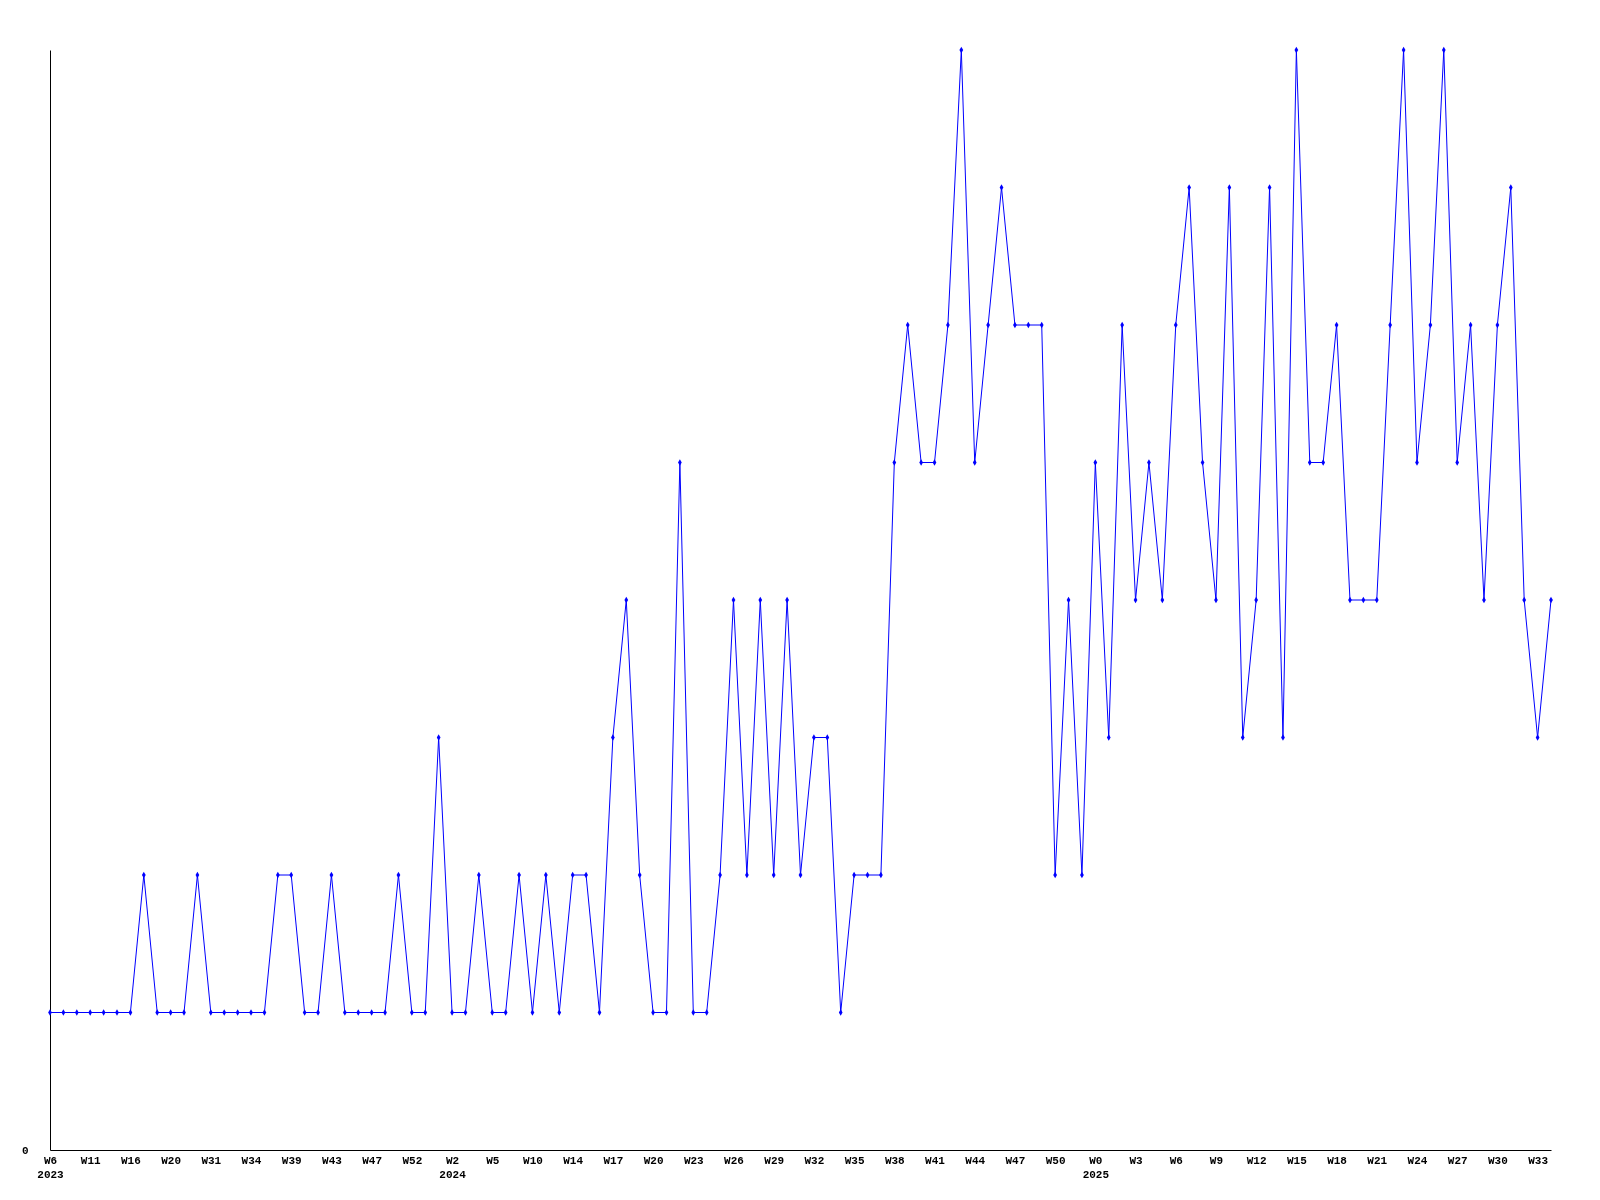 The height and width of the screenshot is (1200, 1600). Describe the element at coordinates (1256, 1161) in the screenshot. I see `x-tick-label: W12` at that location.